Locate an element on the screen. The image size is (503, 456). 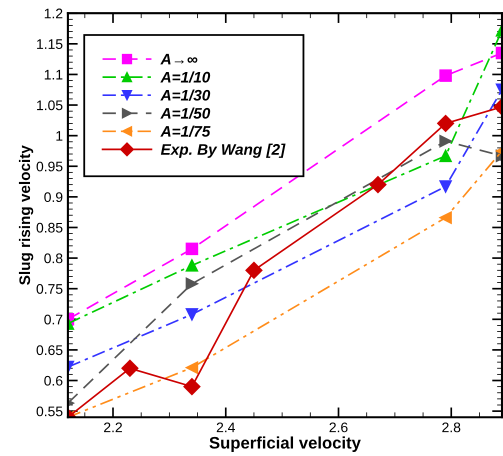
y-tick-label: 1.15 is located at coordinates (49, 44).